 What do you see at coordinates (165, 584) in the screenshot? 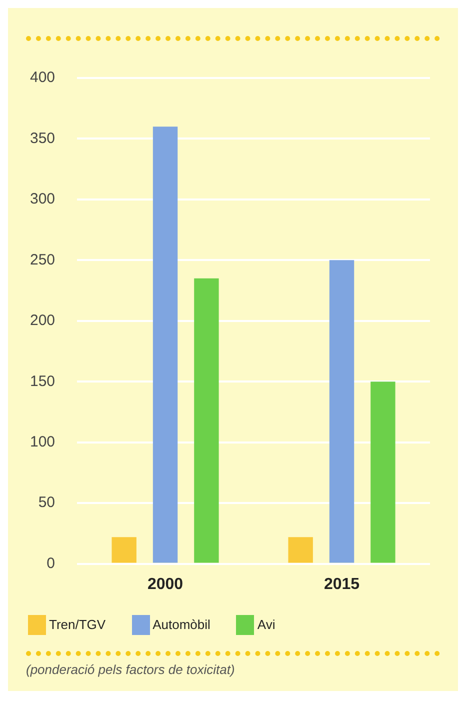
I see `x-tick-label: 2000` at bounding box center [165, 584].